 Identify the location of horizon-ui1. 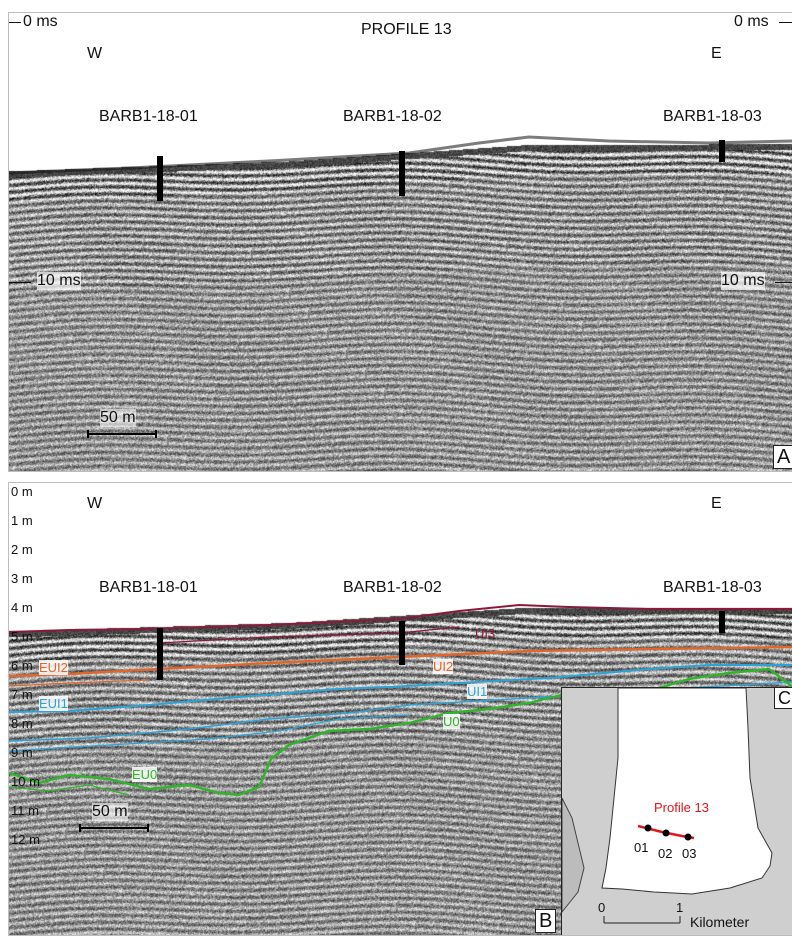
(400, 688).